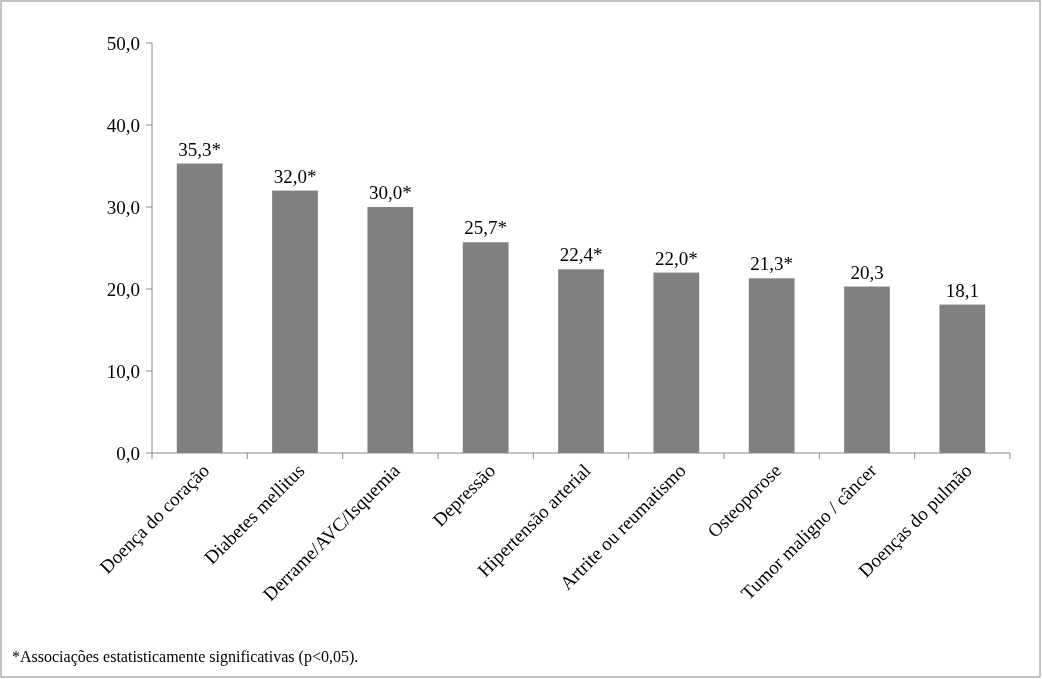  I want to click on data-label: 22,0*, so click(676, 258).